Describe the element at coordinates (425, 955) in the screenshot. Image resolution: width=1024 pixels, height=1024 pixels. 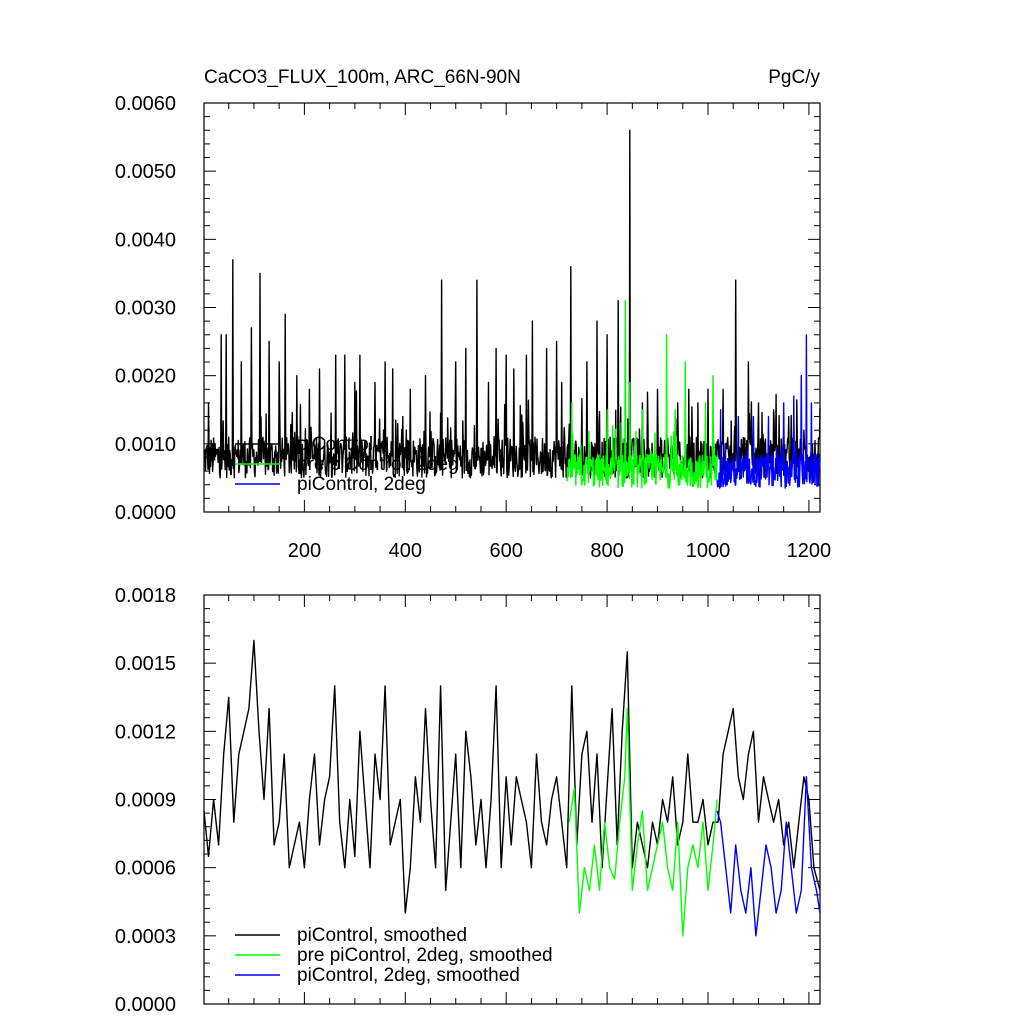
I see `legend-label: pre piControl, 2deg, smoothed` at that location.